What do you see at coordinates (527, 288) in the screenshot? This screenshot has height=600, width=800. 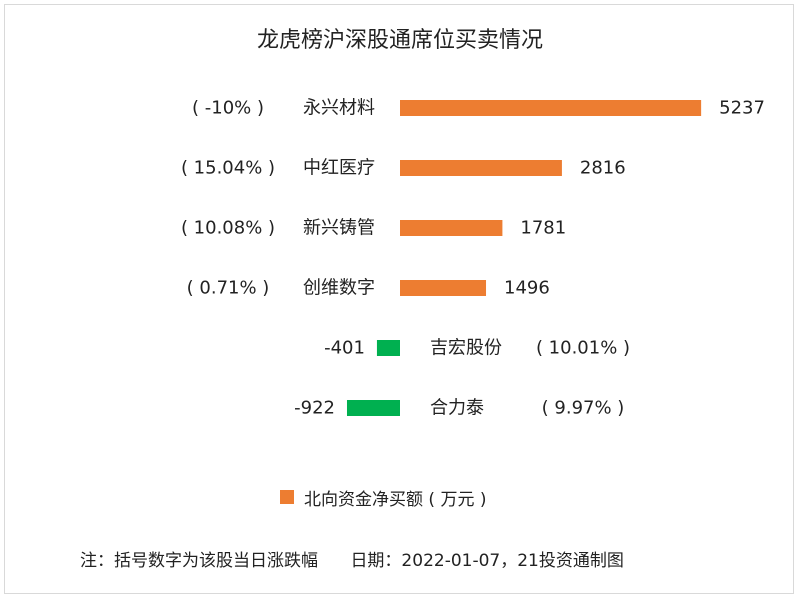 I see `value-label: 1496` at bounding box center [527, 288].